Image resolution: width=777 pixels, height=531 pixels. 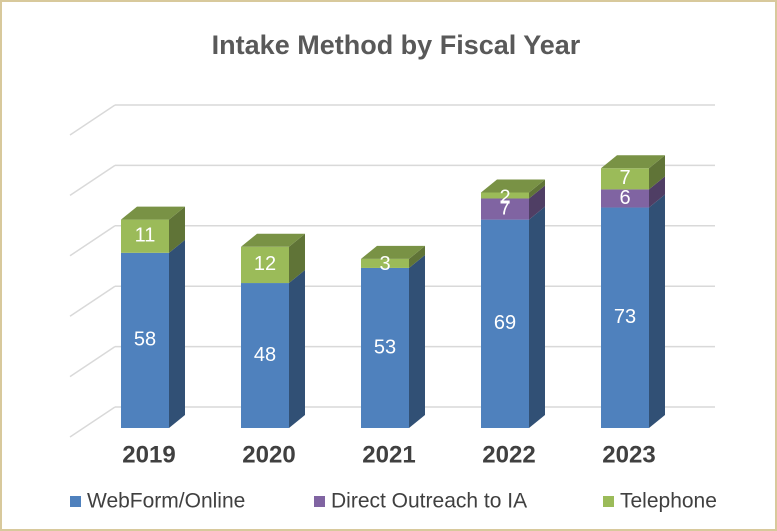 I want to click on x-tick-label: 2023, so click(x=628, y=454).